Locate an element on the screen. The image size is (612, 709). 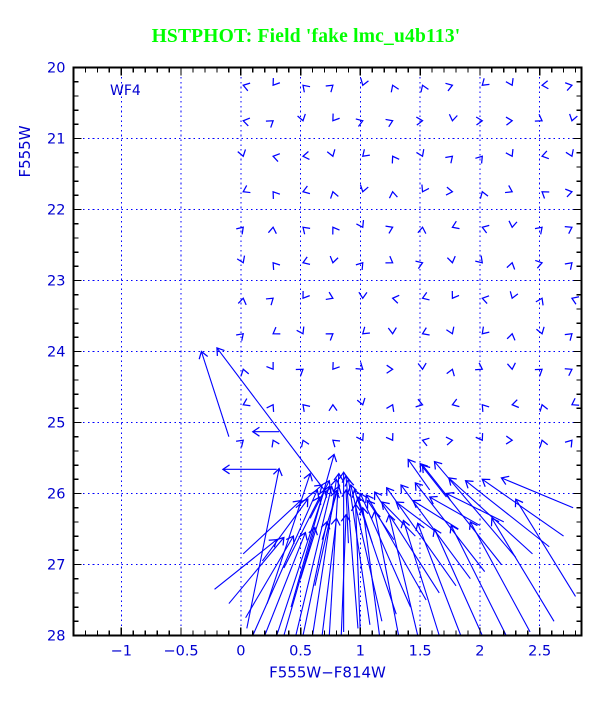
y-tick-label: 24 is located at coordinates (56, 353).